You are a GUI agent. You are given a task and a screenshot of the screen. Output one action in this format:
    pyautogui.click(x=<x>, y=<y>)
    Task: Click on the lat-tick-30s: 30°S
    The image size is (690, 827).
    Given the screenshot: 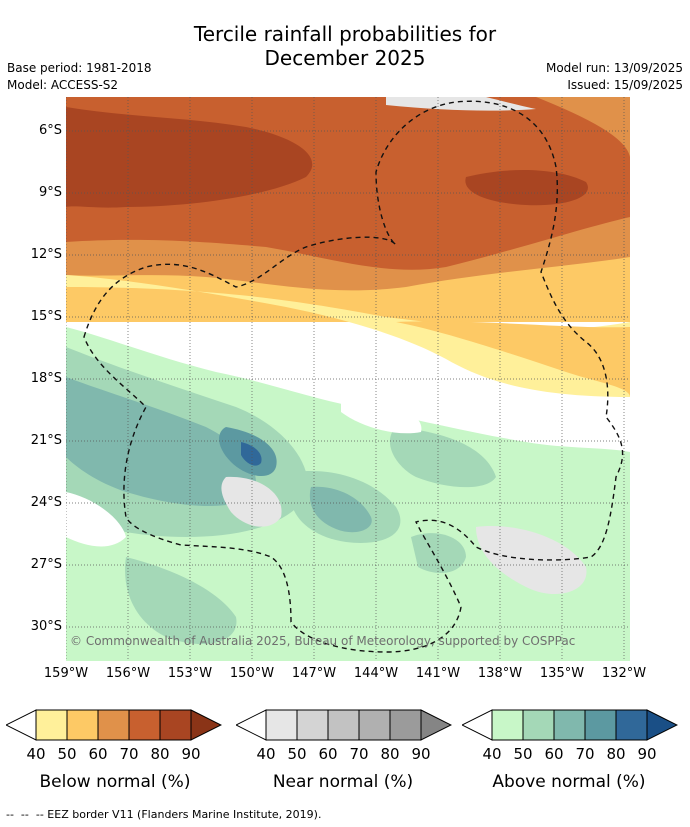 What is the action you would take?
    pyautogui.click(x=46, y=626)
    